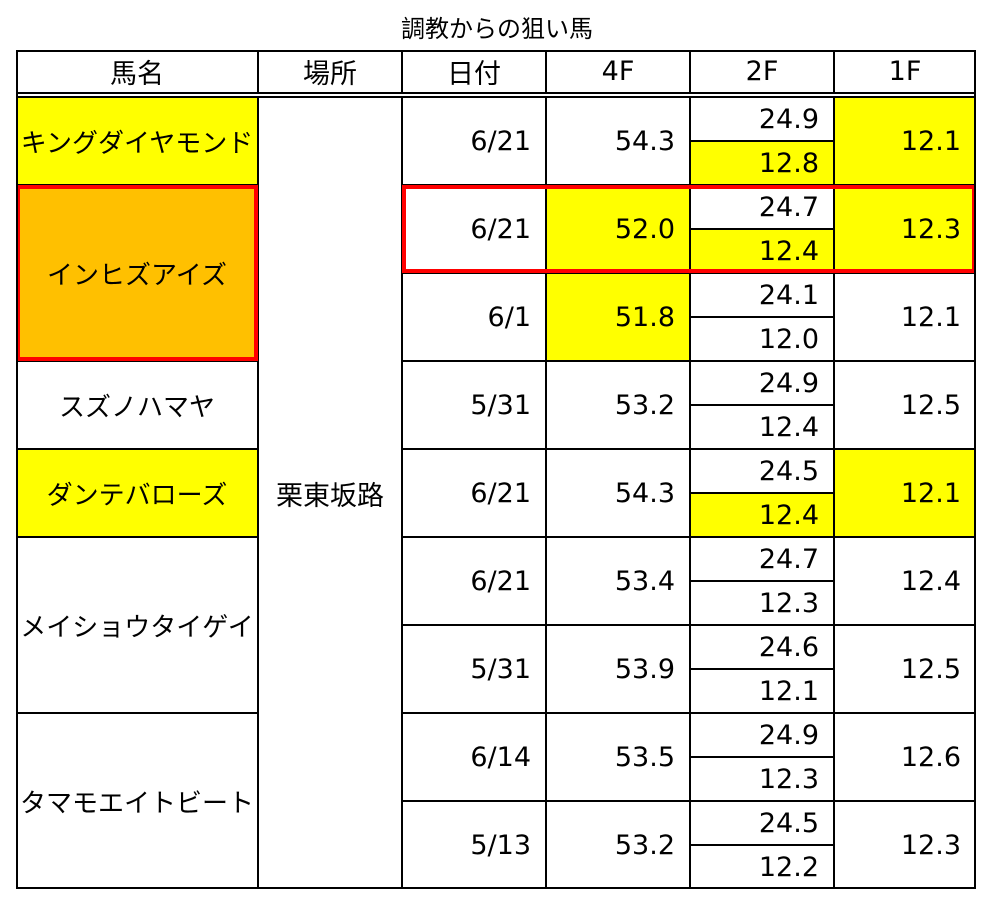 Image resolution: width=994 pixels, height=900 pixels. I want to click on two-furlong-split-cell: 12.2, so click(762, 867).